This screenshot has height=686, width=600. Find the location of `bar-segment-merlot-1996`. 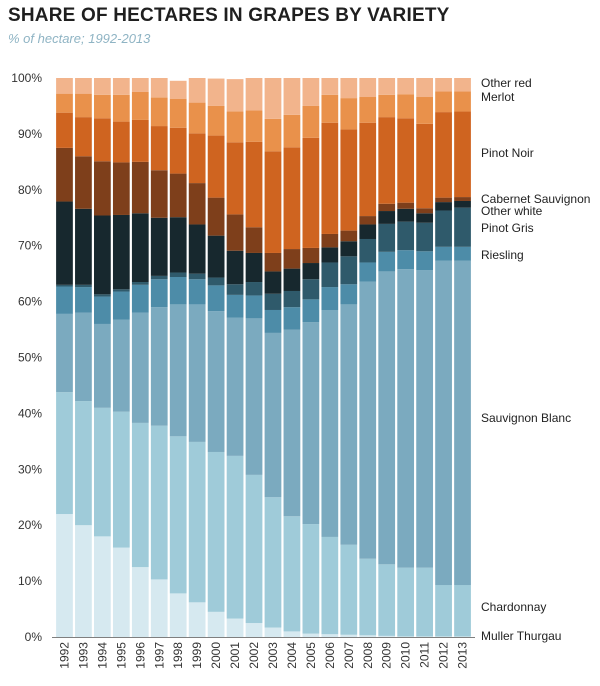

bar-segment-merlot-1996 is located at coordinates (140, 105).